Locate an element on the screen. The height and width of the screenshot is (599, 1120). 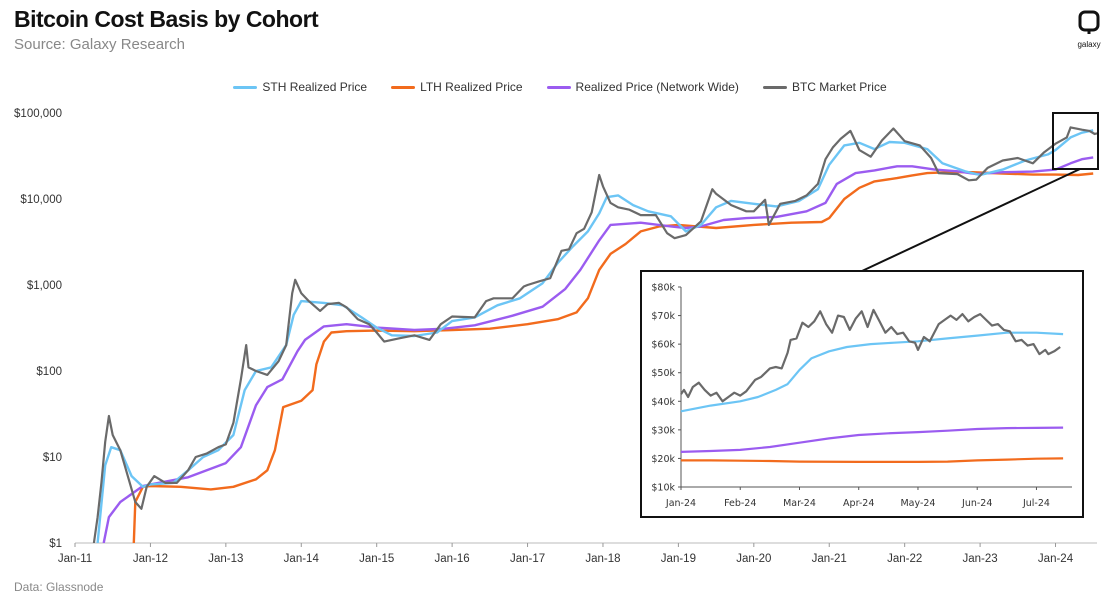
inset-series-line-realized is located at coordinates (872, 439).